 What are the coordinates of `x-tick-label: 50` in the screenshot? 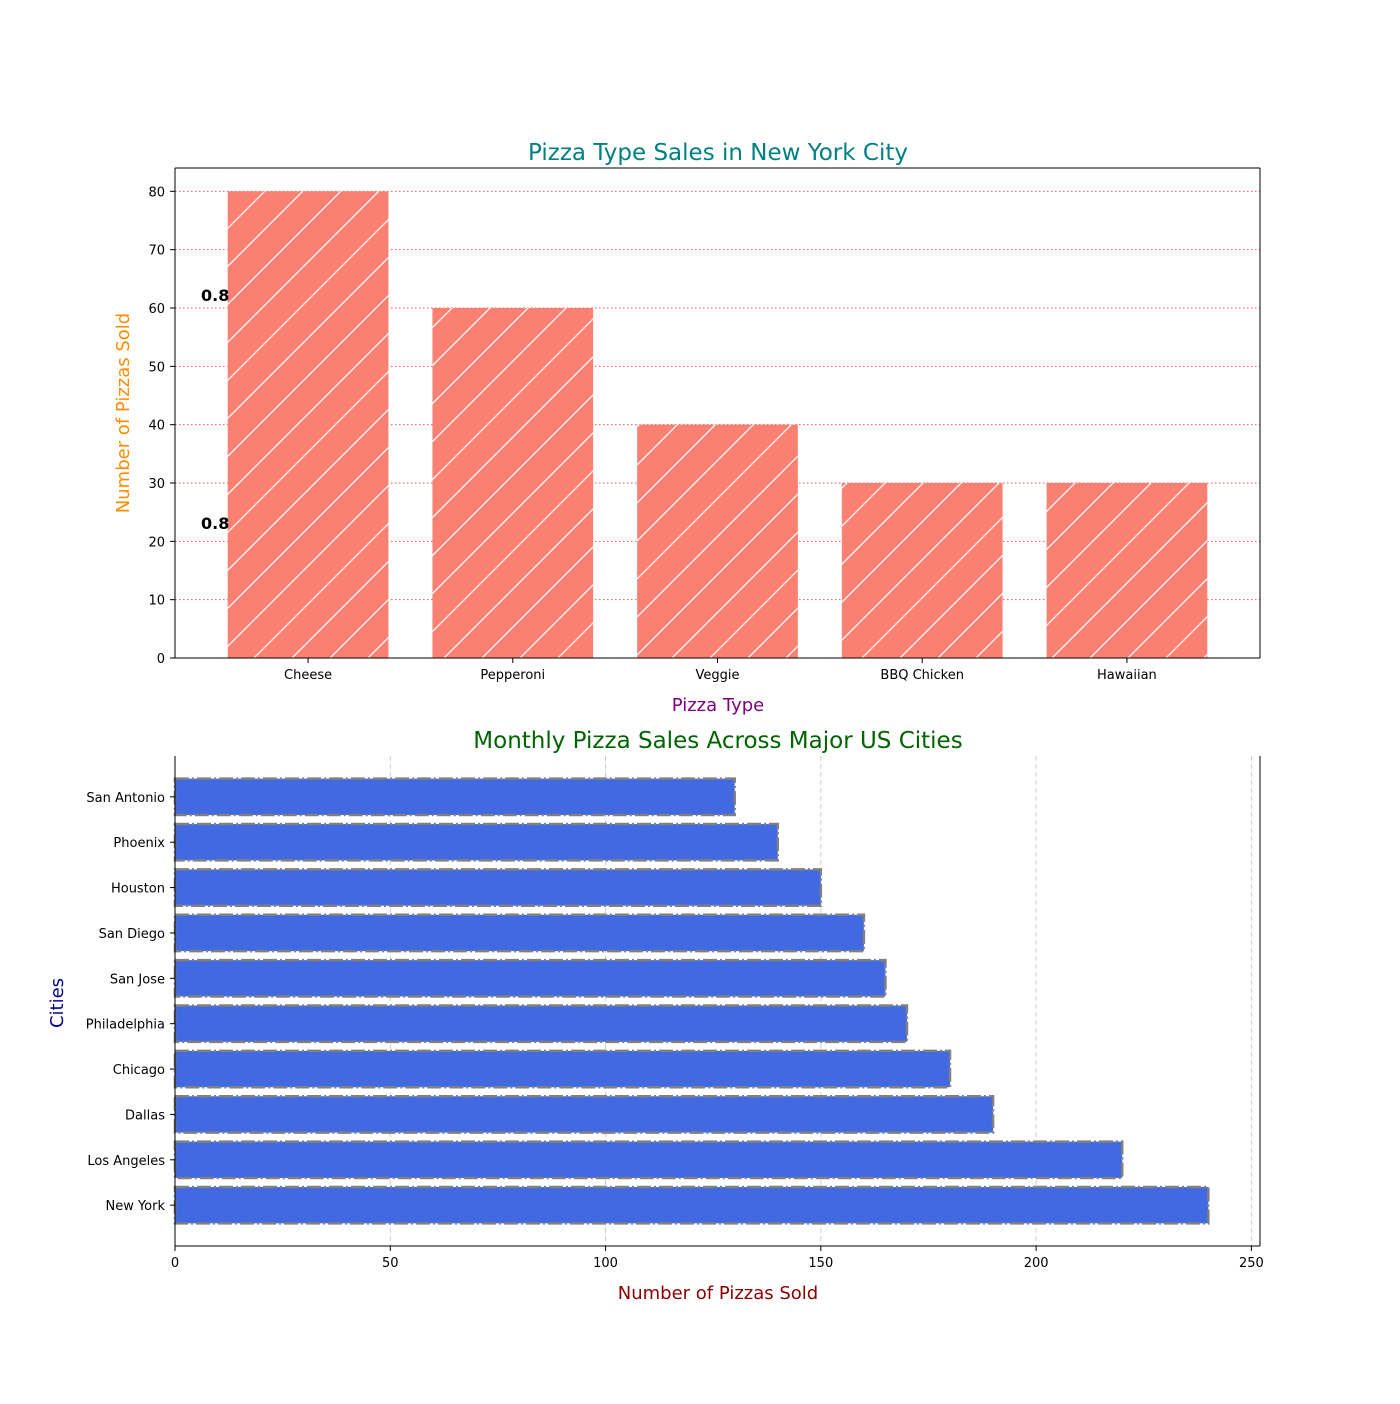 It's located at (390, 1263).